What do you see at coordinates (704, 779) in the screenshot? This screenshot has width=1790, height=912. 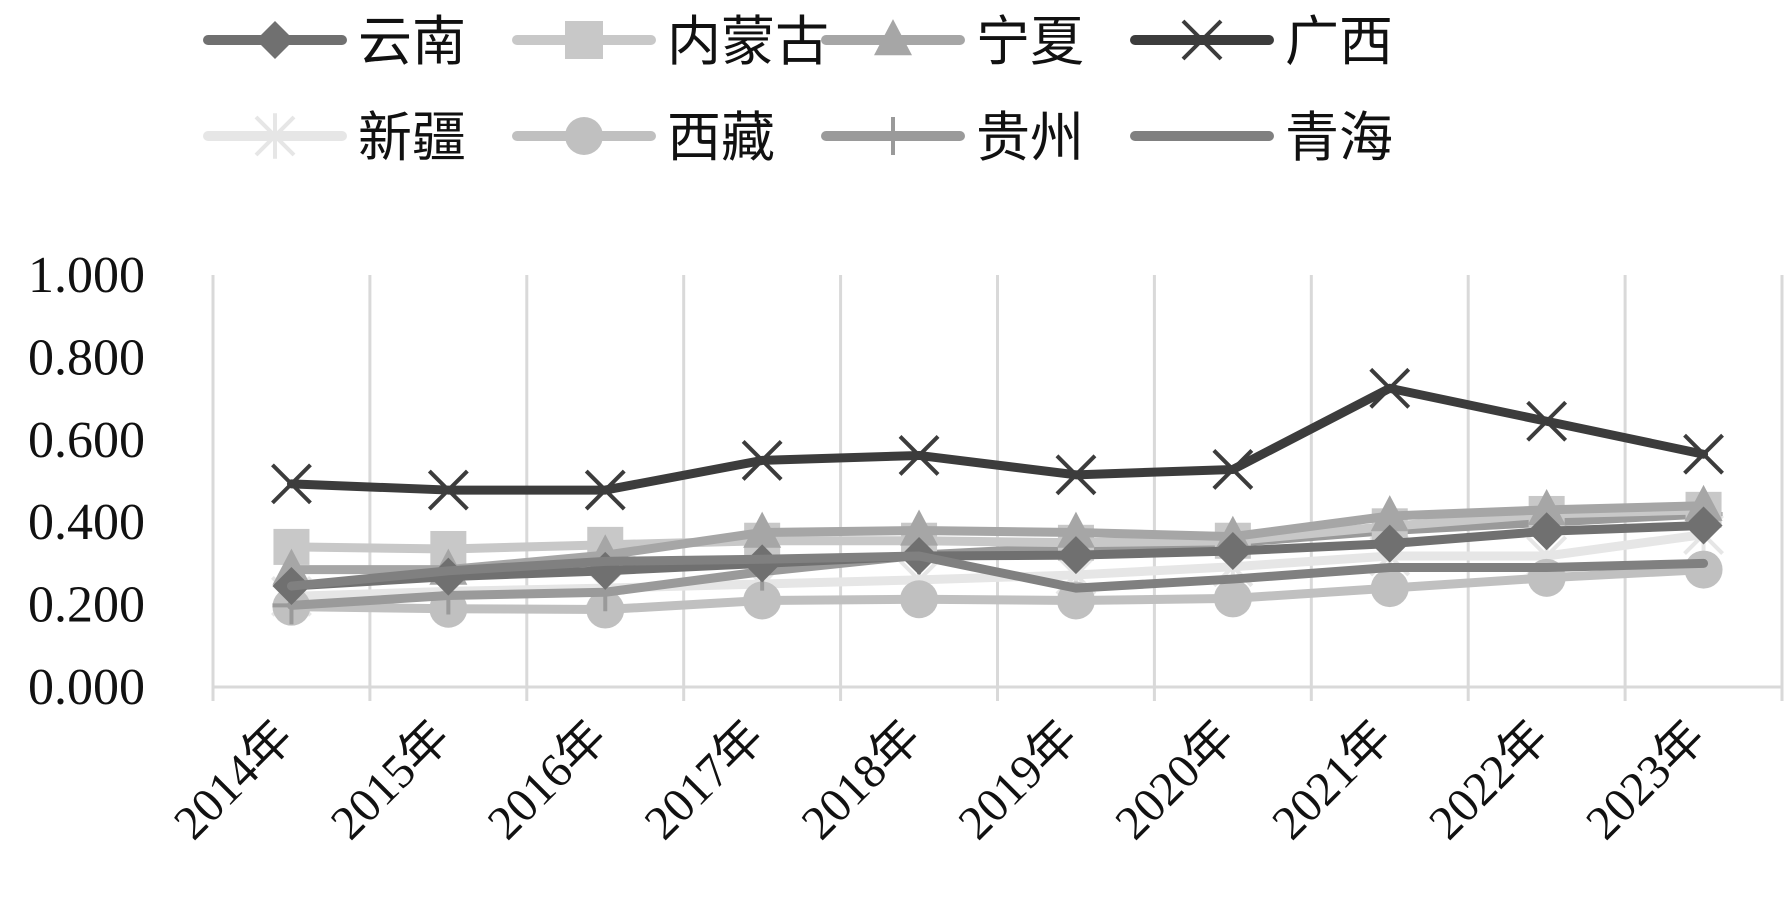 I see `x-tick-label: 2017年` at bounding box center [704, 779].